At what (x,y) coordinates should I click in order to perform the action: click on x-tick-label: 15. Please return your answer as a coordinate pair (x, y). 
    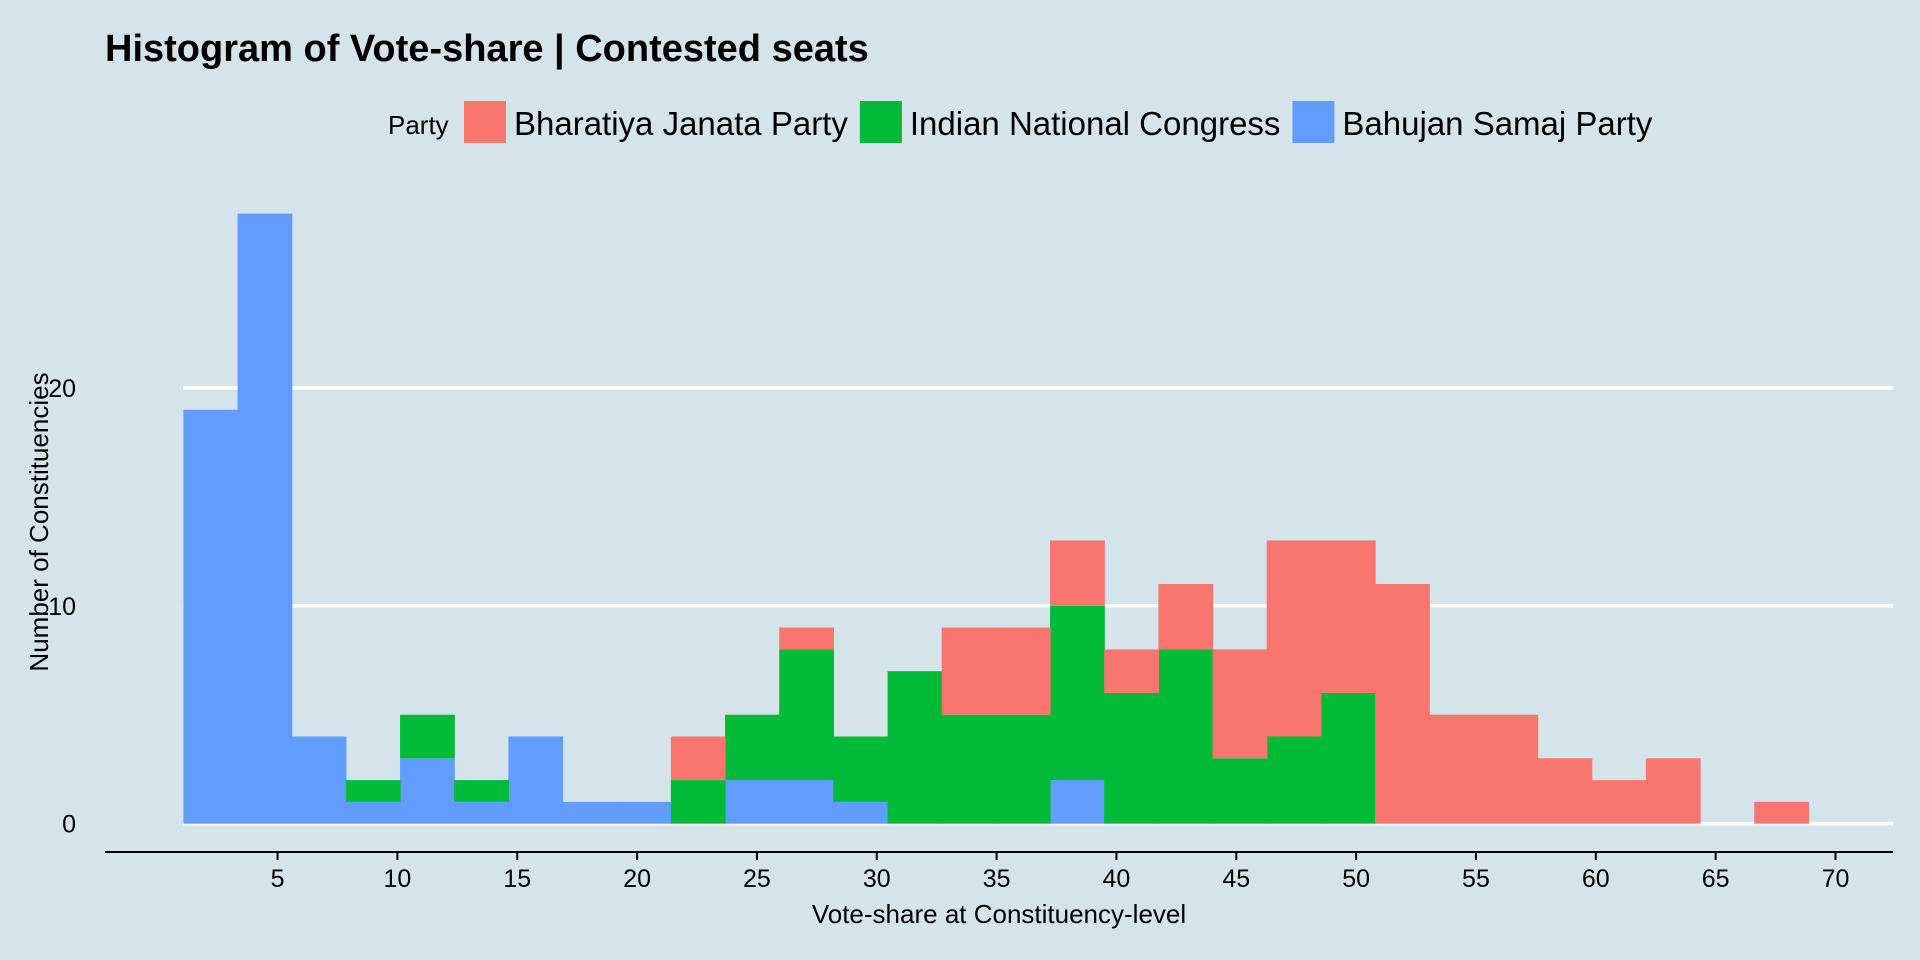
    Looking at the image, I should click on (517, 879).